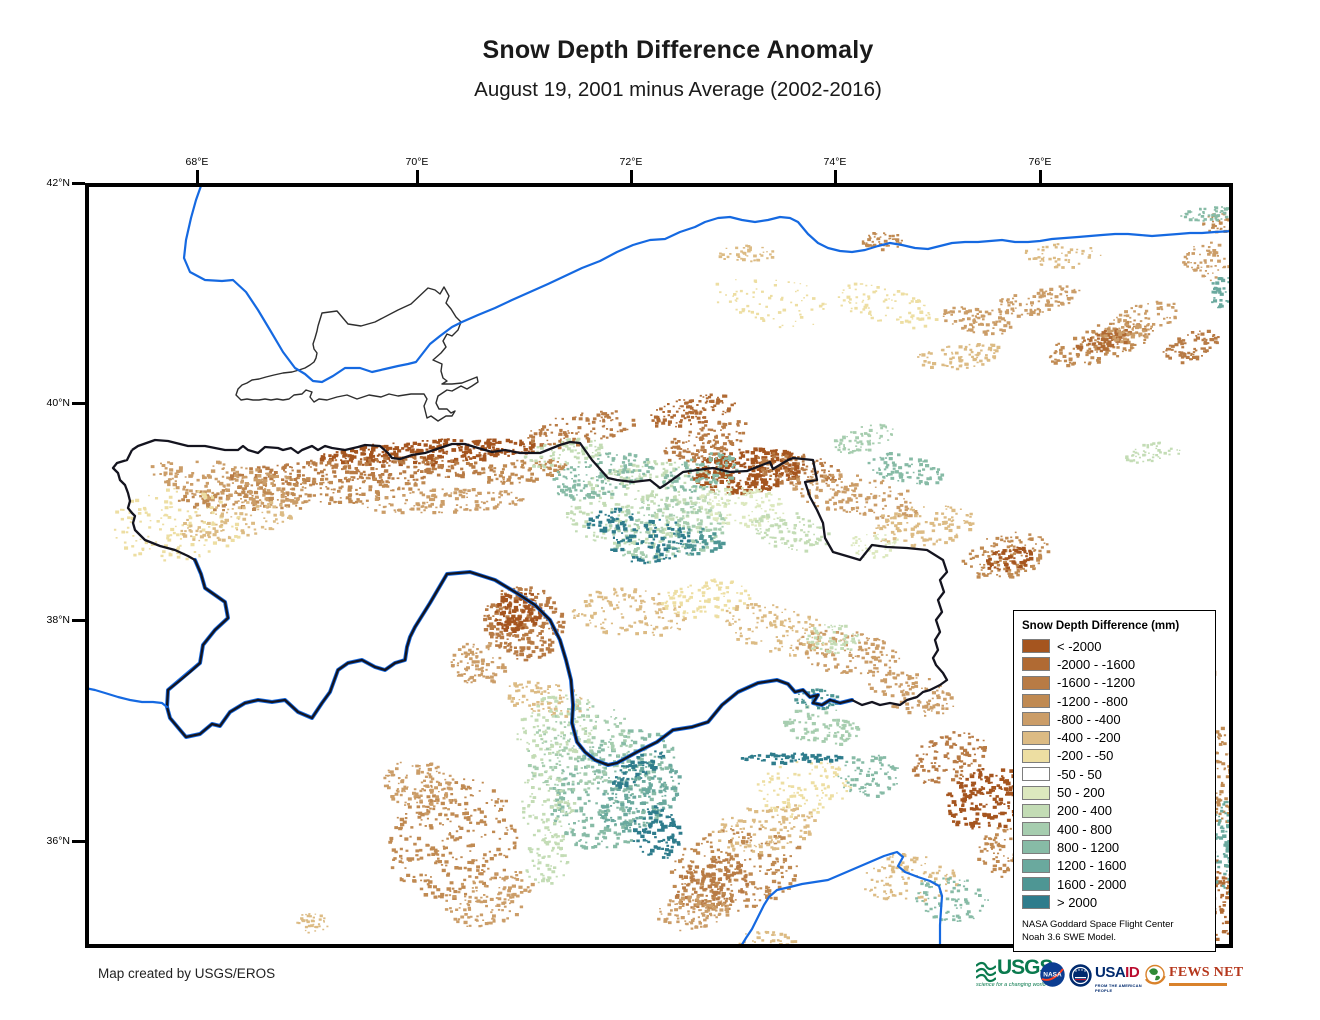 The image size is (1320, 1020). I want to click on usgs-logo: USGS science for a changing world, so click(1015, 974).